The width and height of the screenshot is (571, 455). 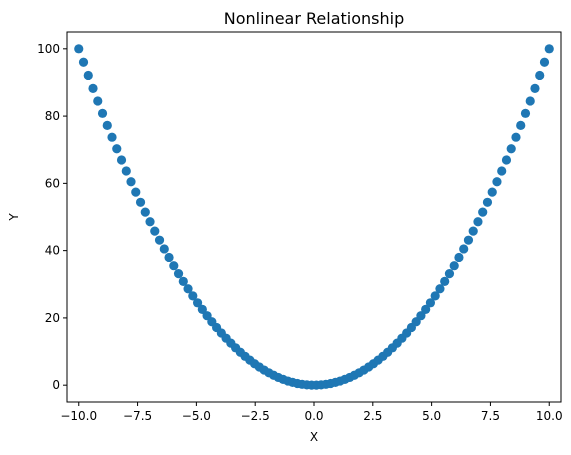 What do you see at coordinates (549, 416) in the screenshot?
I see `x-tick-label: 10.0` at bounding box center [549, 416].